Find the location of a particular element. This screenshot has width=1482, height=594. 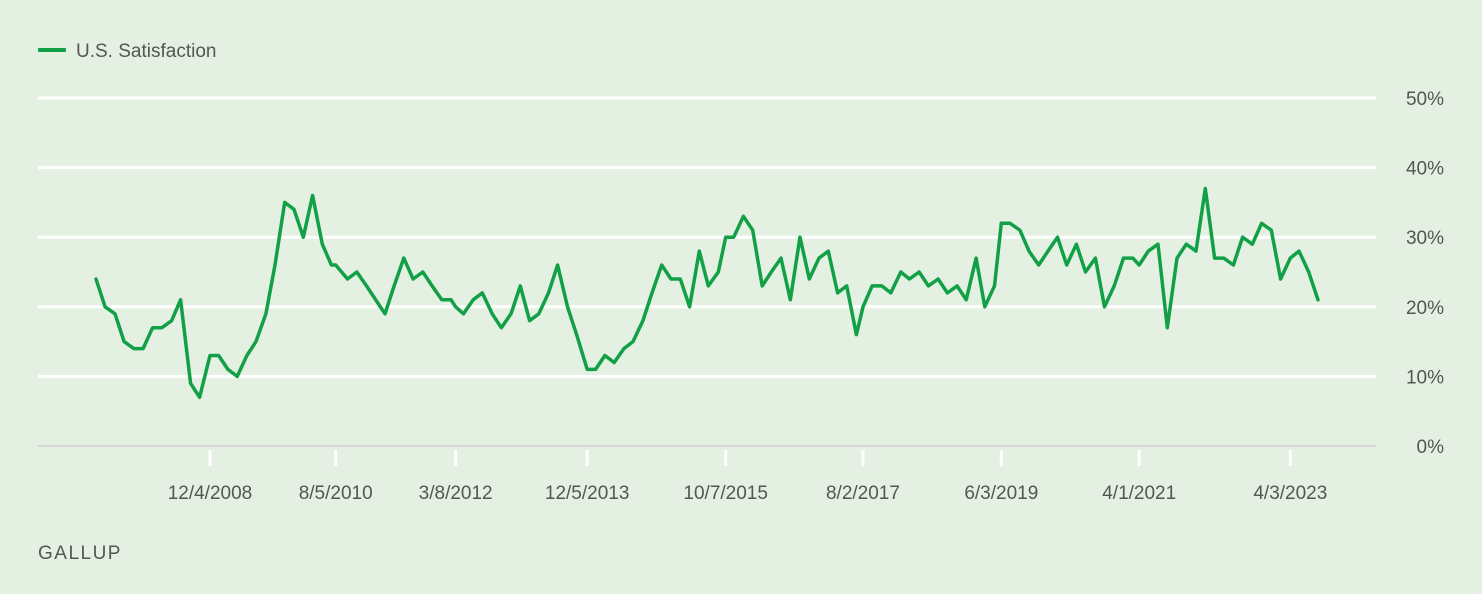

legend: U.S. Satisfaction is located at coordinates (127, 51).